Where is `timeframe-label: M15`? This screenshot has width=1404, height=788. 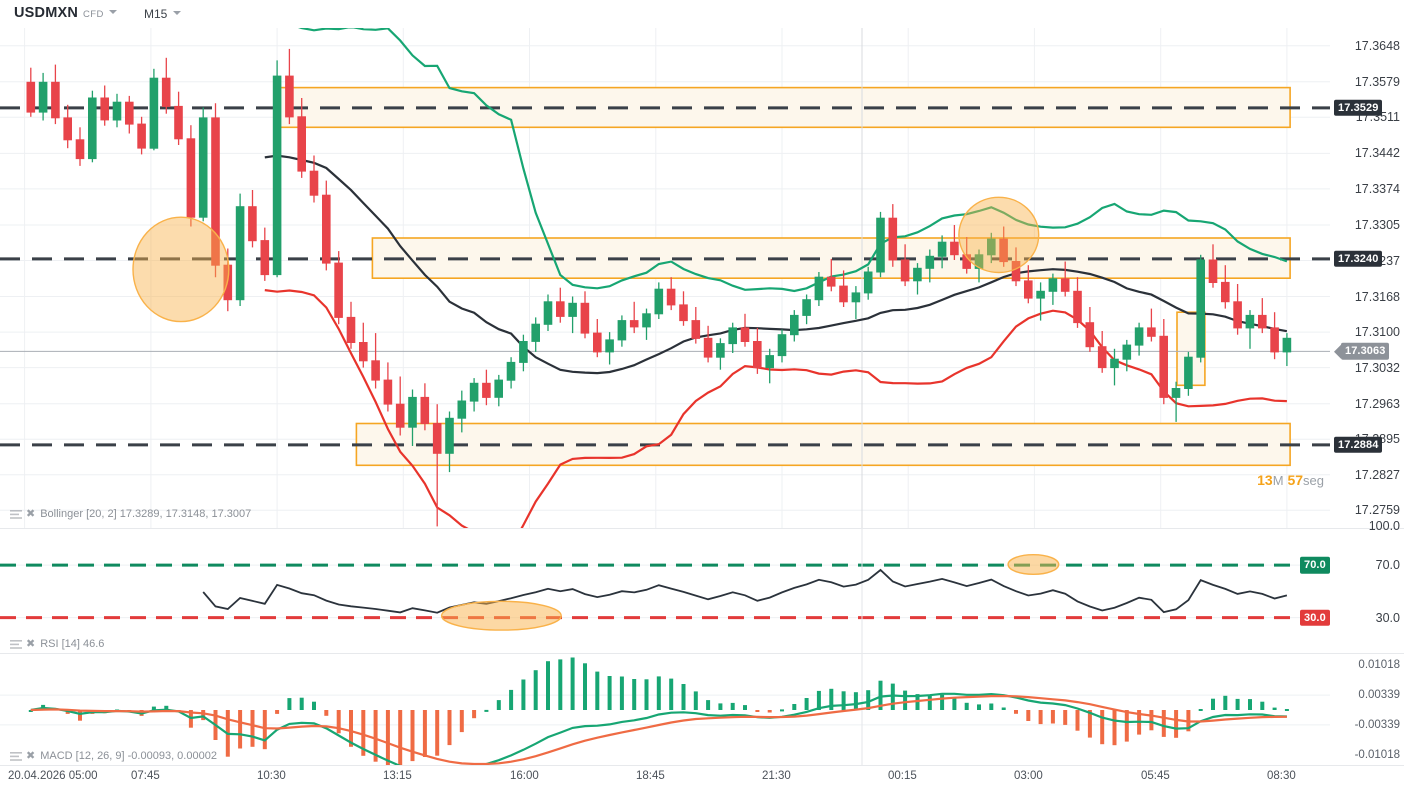 timeframe-label: M15 is located at coordinates (156, 14).